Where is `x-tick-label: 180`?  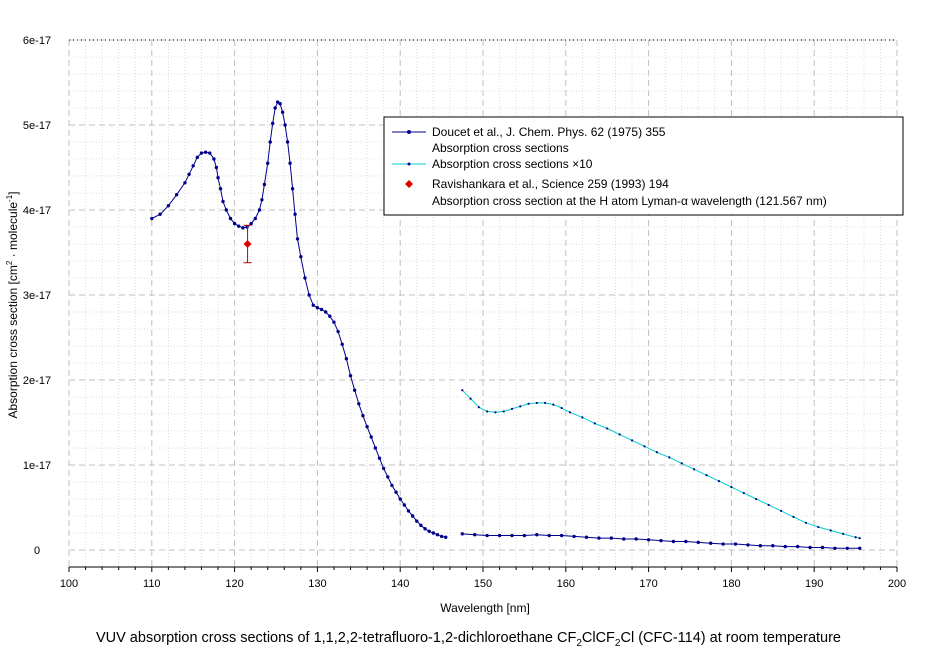
x-tick-label: 180 is located at coordinates (731, 584).